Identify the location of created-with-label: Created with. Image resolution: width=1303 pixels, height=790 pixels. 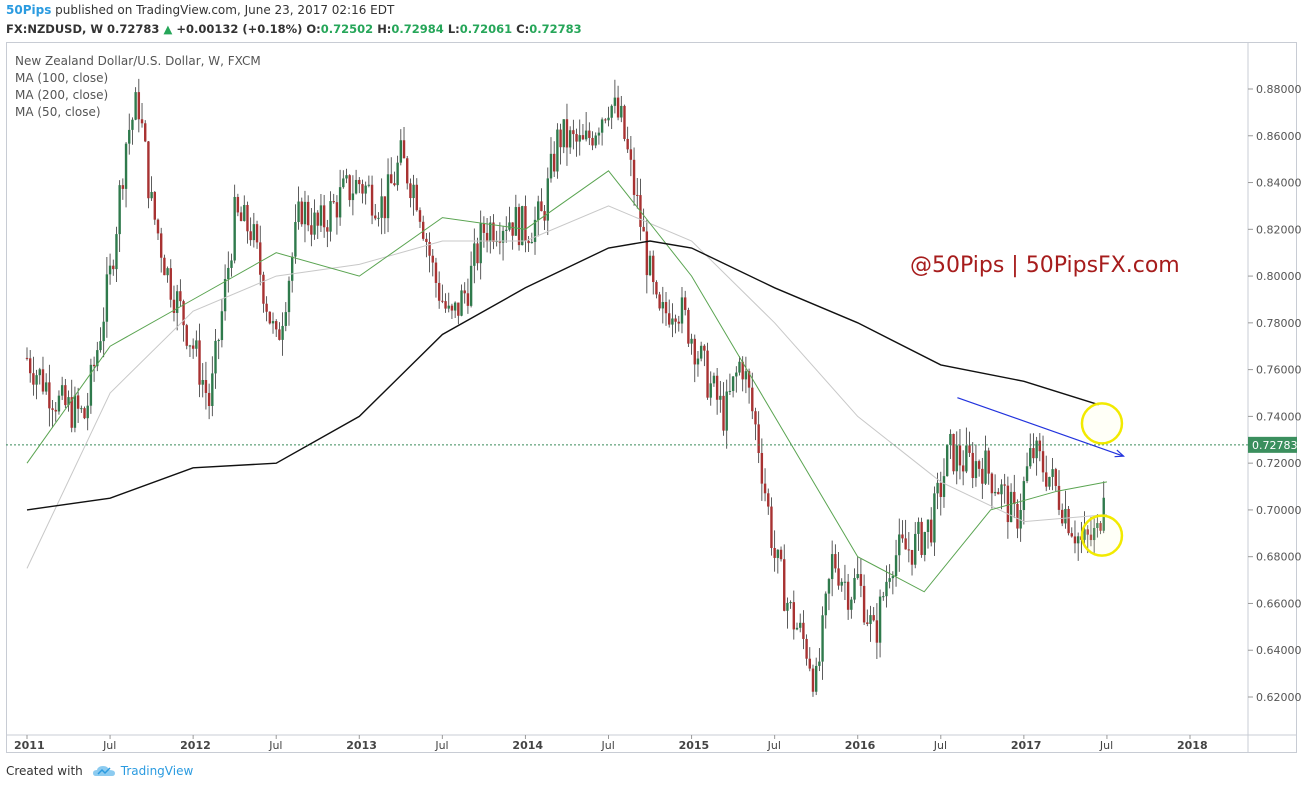
(44, 771).